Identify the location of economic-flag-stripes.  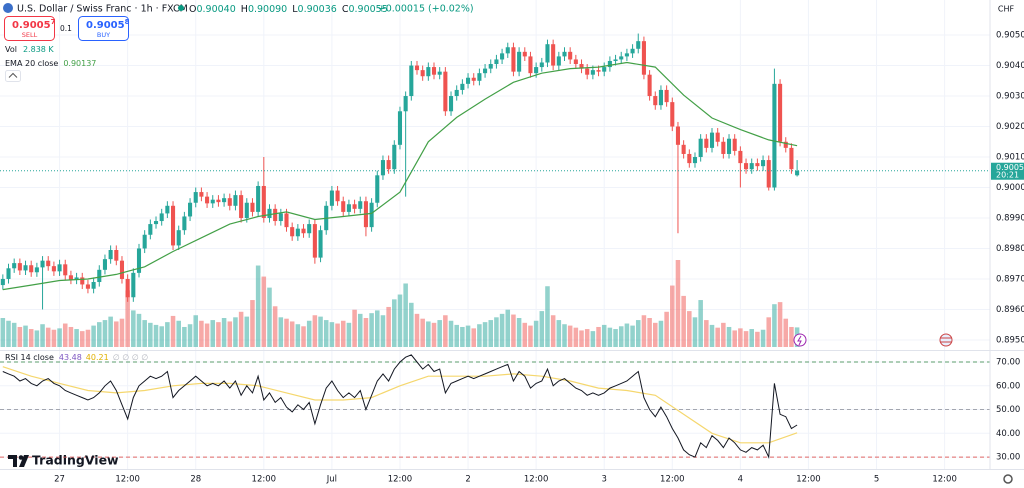
(946, 340).